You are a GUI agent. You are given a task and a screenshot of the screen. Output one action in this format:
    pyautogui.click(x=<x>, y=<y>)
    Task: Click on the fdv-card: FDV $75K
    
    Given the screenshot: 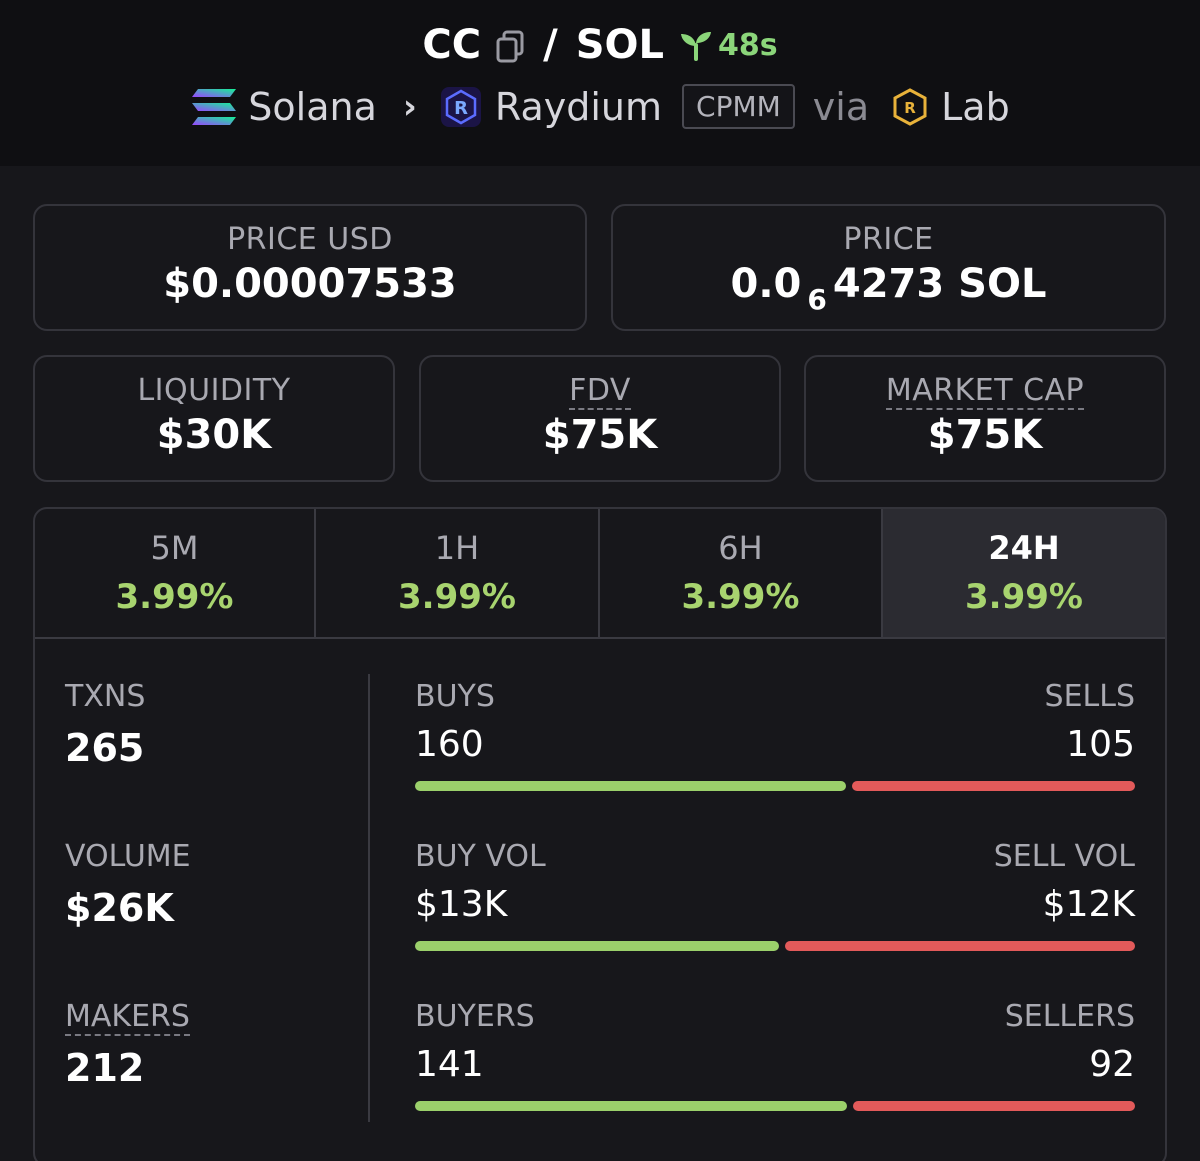 What is the action you would take?
    pyautogui.click(x=600, y=418)
    